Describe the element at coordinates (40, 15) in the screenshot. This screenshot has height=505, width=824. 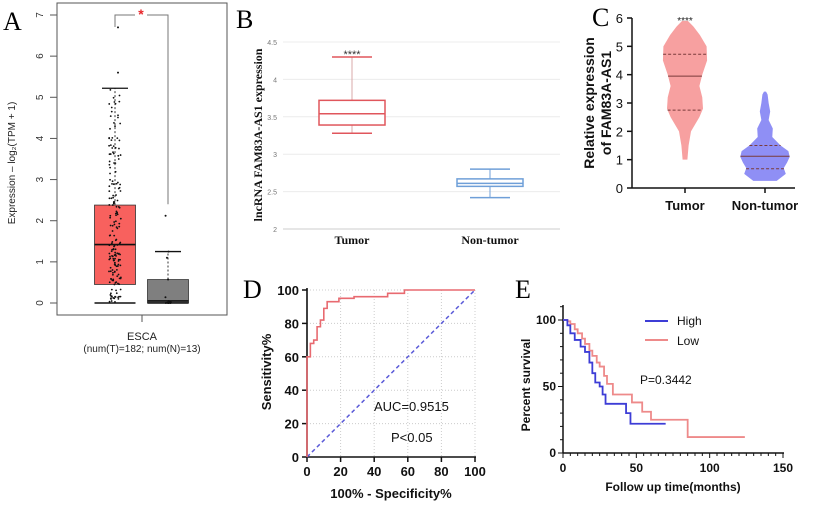
I see `a-ytick-label: 7` at that location.